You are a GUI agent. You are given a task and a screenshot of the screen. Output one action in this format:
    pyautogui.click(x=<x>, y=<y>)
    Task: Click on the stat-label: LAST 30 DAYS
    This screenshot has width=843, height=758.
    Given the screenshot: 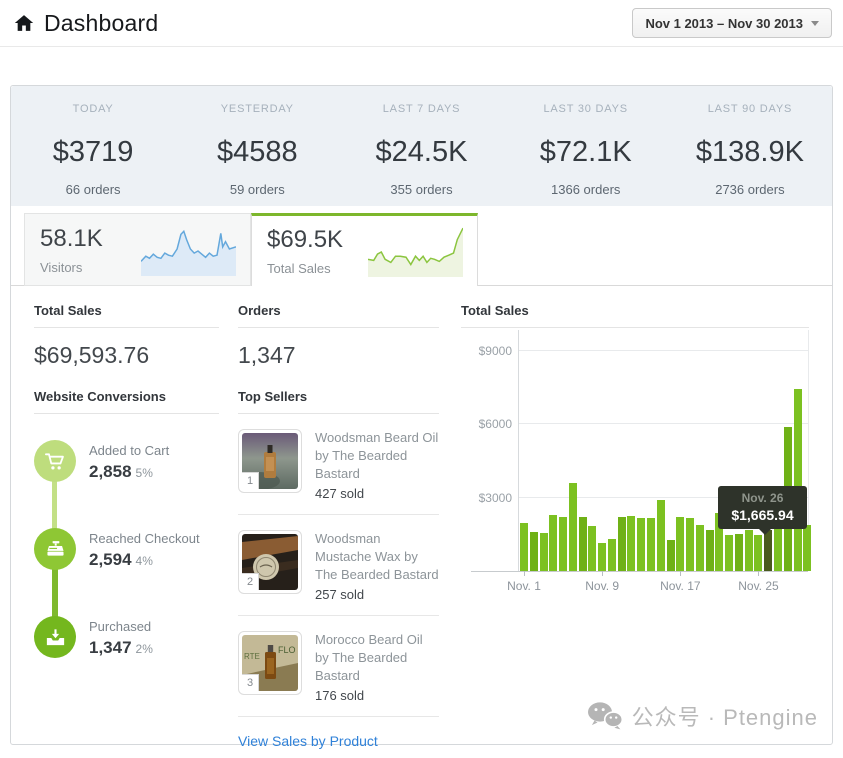 What is the action you would take?
    pyautogui.click(x=585, y=109)
    